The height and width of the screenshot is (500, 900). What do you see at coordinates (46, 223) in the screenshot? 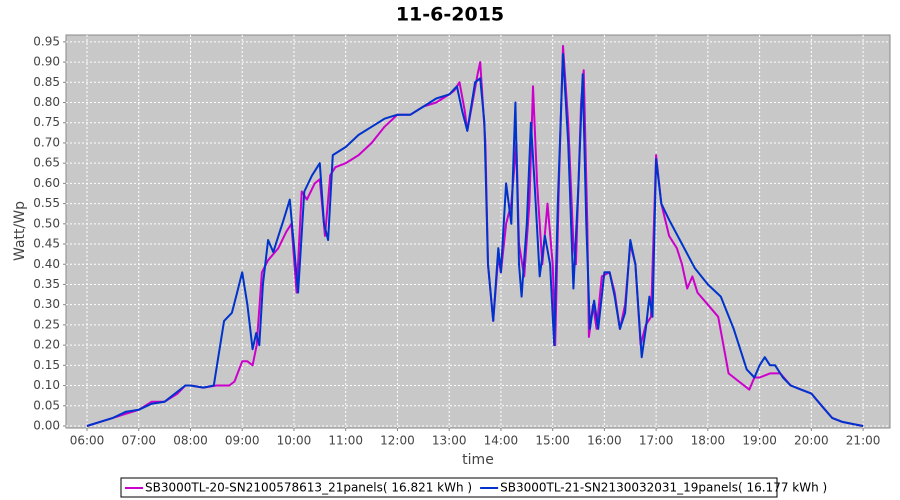
I see `y-tick-label: 0.50` at bounding box center [46, 223].